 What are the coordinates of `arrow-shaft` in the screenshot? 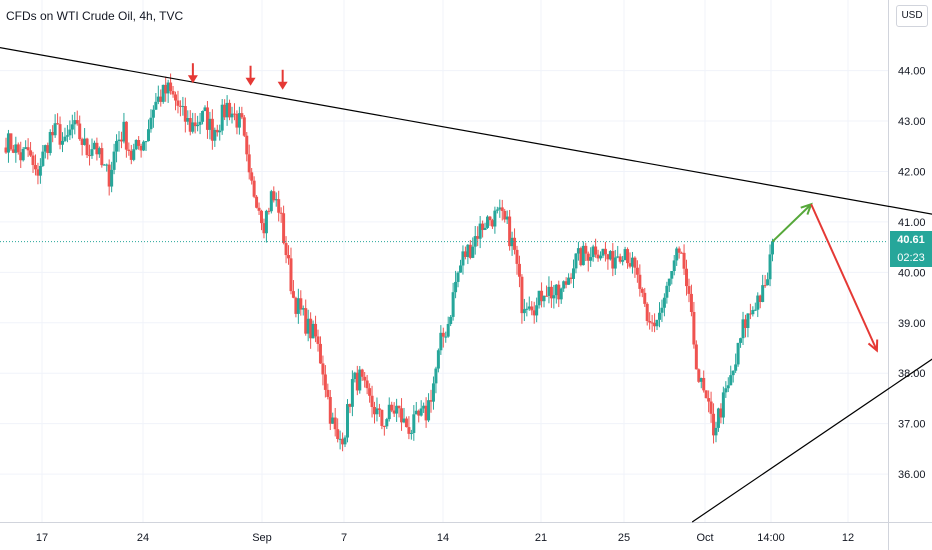 It's located at (844, 277).